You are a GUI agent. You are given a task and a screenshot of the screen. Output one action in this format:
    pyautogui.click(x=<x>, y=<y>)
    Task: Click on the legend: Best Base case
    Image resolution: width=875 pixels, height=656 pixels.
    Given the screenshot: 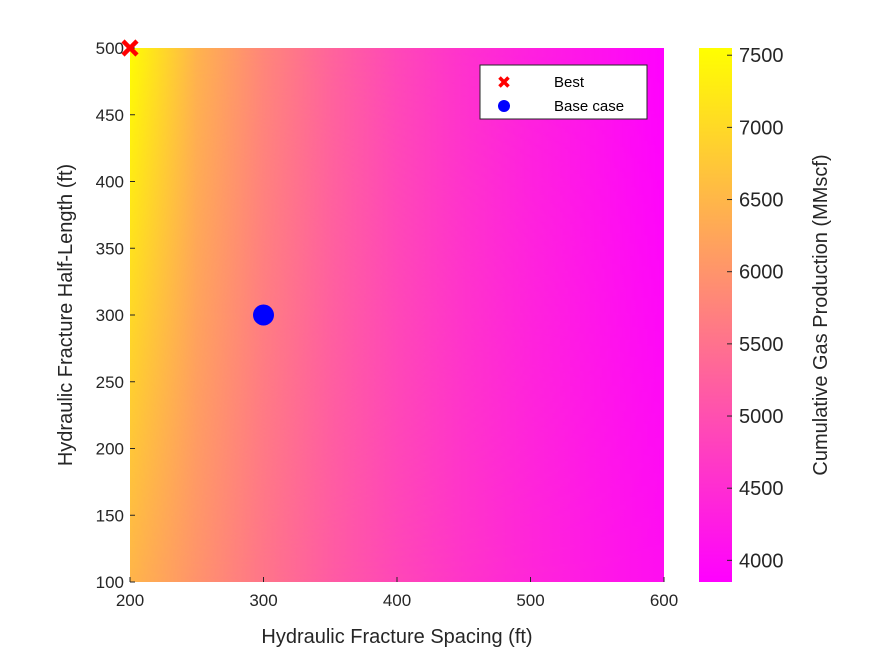 What is the action you would take?
    pyautogui.click(x=563, y=92)
    